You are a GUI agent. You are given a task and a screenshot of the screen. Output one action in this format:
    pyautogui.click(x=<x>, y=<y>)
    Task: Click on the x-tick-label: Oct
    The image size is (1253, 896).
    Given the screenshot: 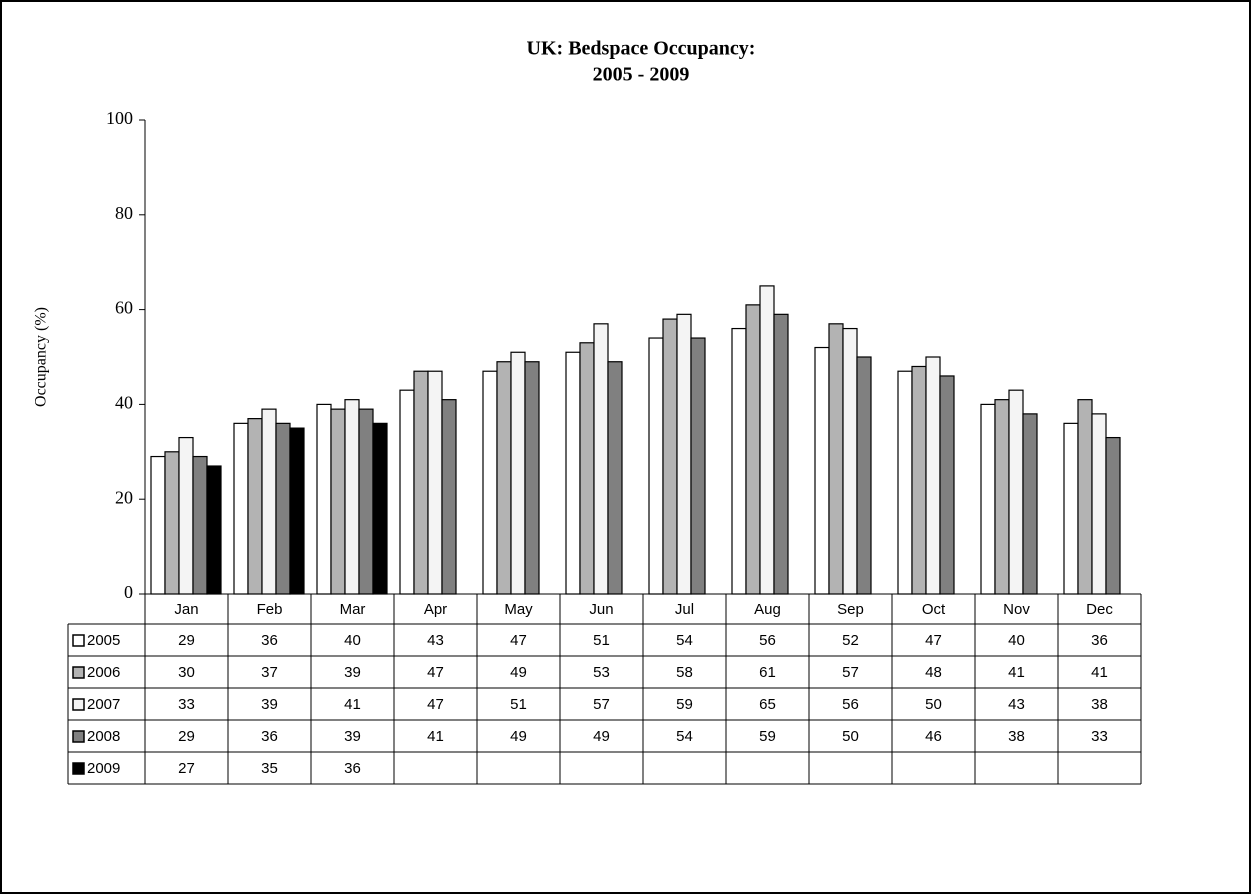 What is the action you would take?
    pyautogui.click(x=934, y=609)
    